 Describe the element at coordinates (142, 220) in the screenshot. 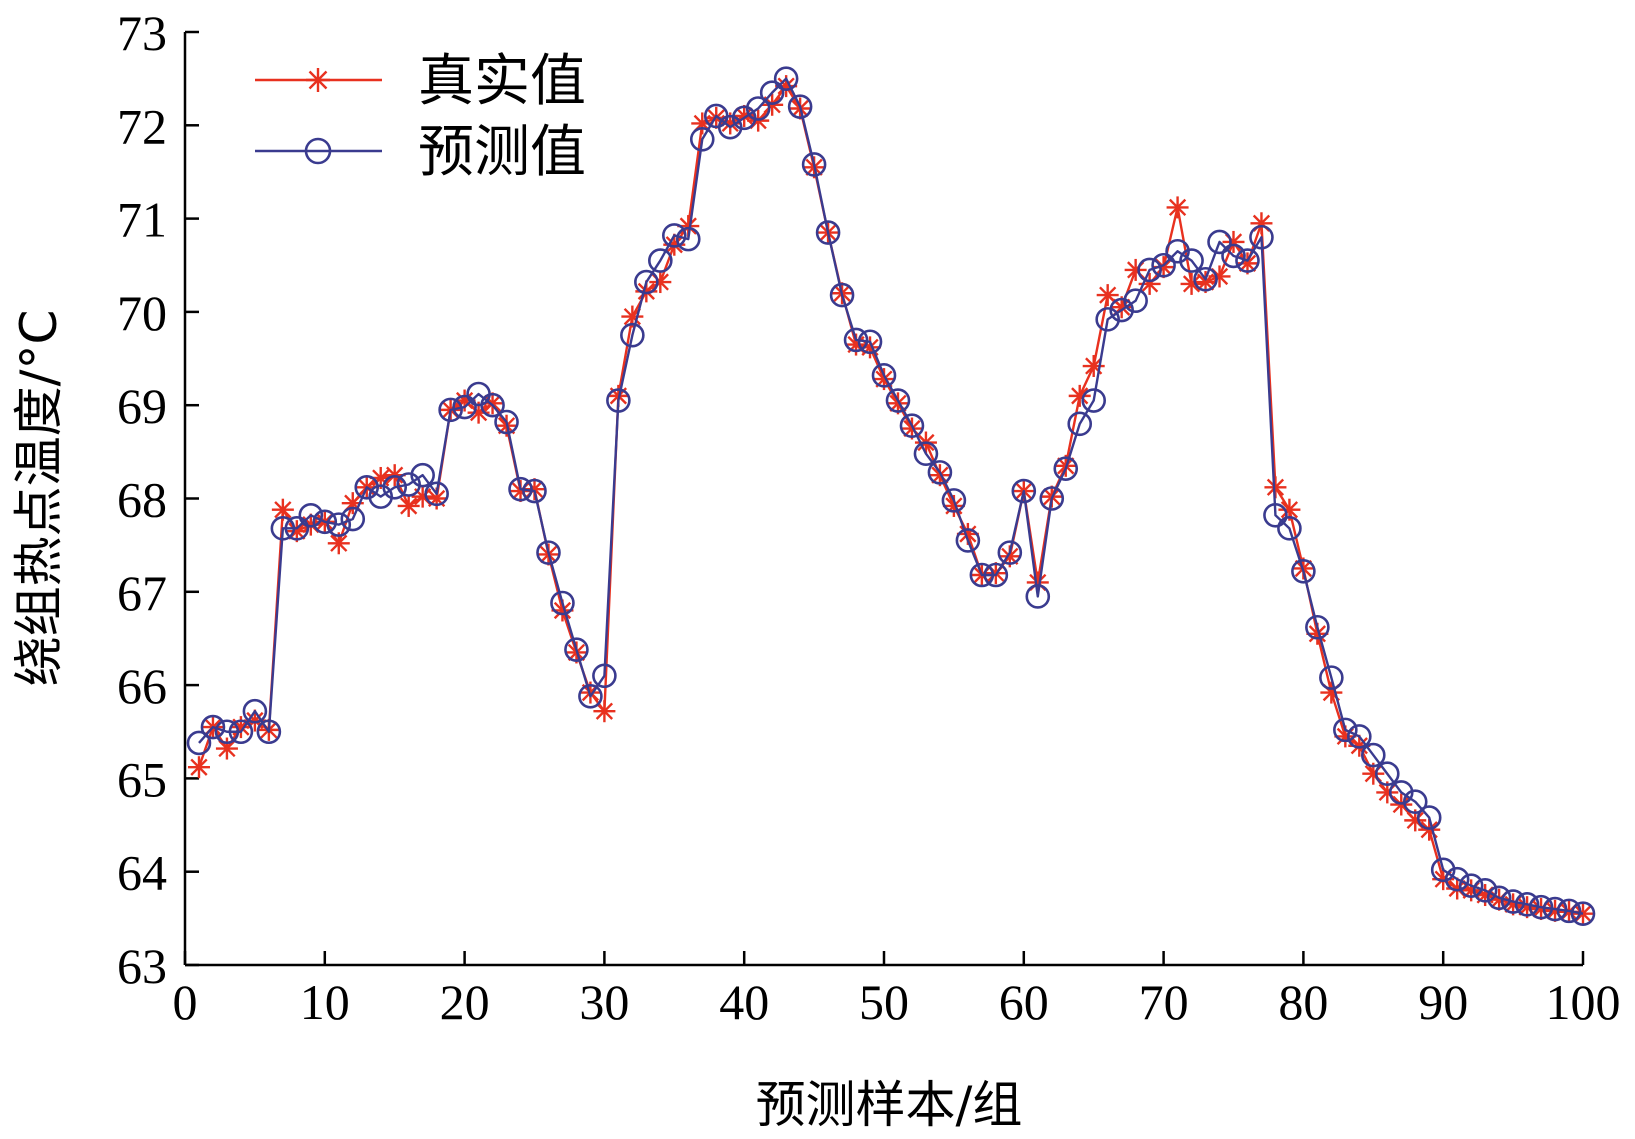

I see `y-tick-label: 71` at that location.